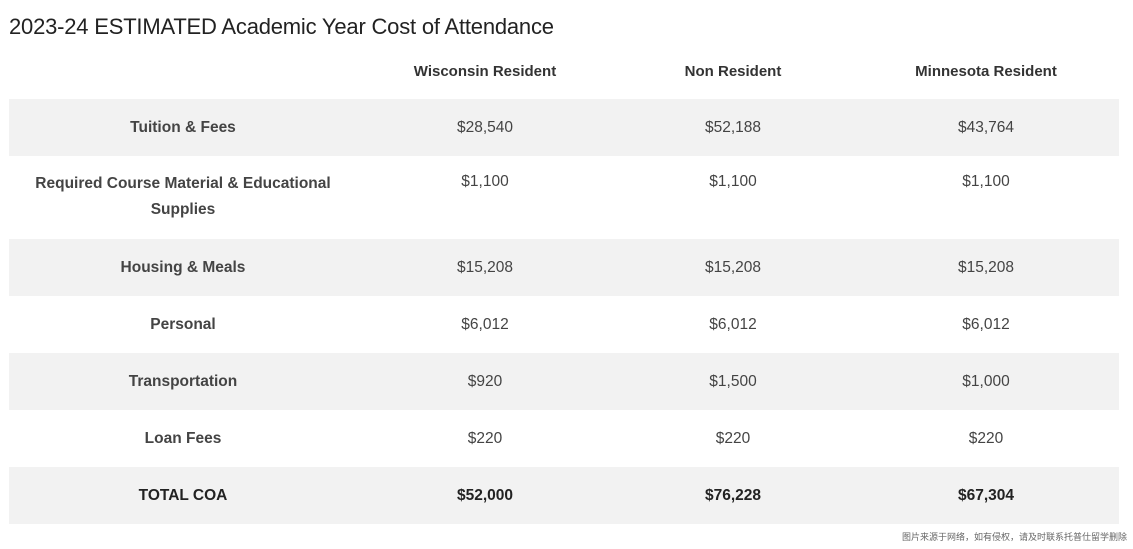 The image size is (1133, 549). What do you see at coordinates (485, 71) in the screenshot?
I see `header-wisconsin-resident: Wisconsin Resident` at bounding box center [485, 71].